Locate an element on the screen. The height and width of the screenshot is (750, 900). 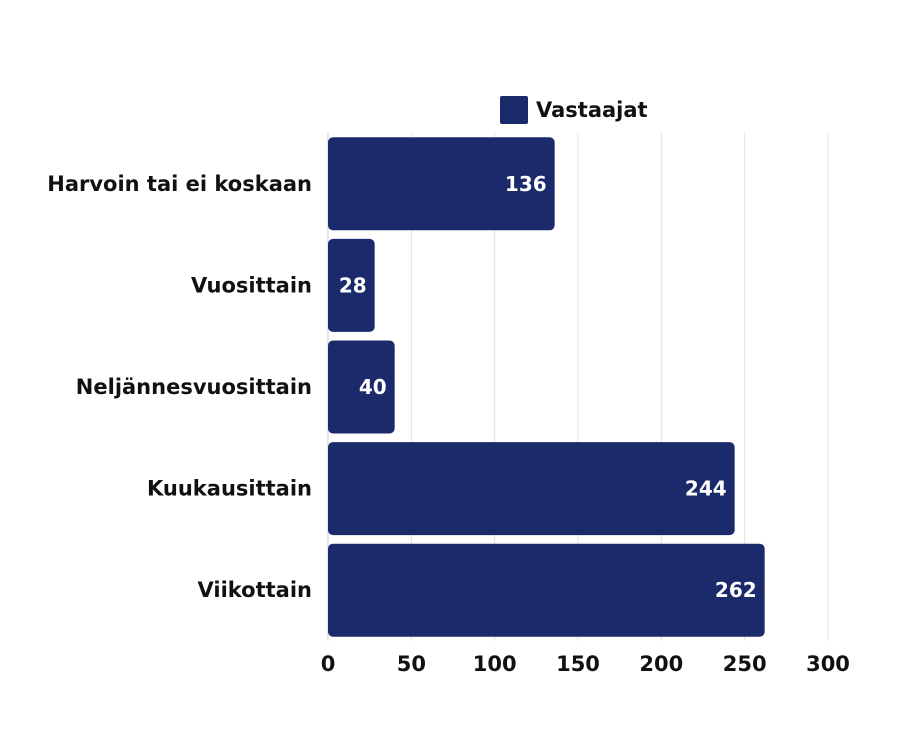
bar-value-label: 244 is located at coordinates (706, 489).